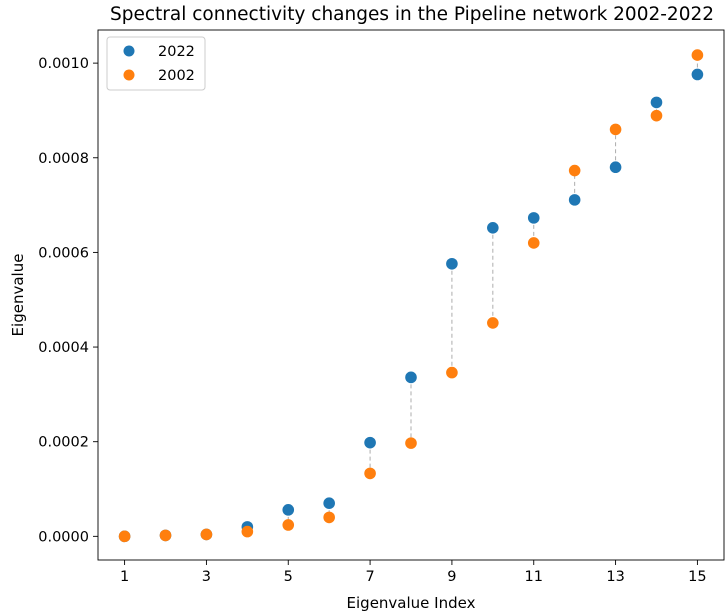 This screenshot has width=726, height=613. Describe the element at coordinates (176, 76) in the screenshot. I see `legend-label-2002: 2002` at that location.